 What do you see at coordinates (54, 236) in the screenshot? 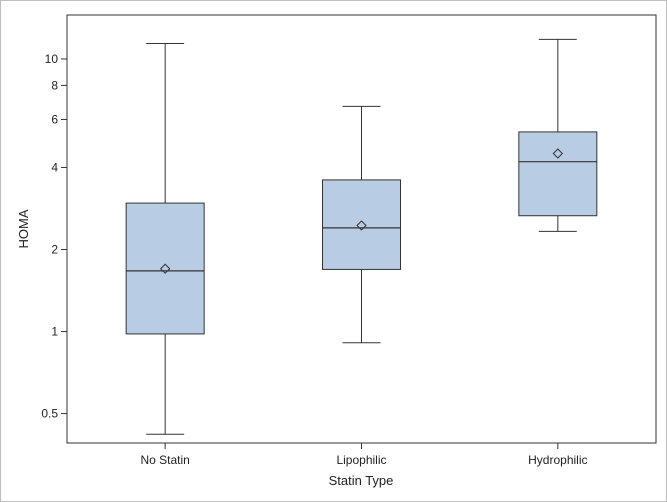
I see `y-axis-ticks: 0.5 1 2 4 6 8 10` at bounding box center [54, 236].